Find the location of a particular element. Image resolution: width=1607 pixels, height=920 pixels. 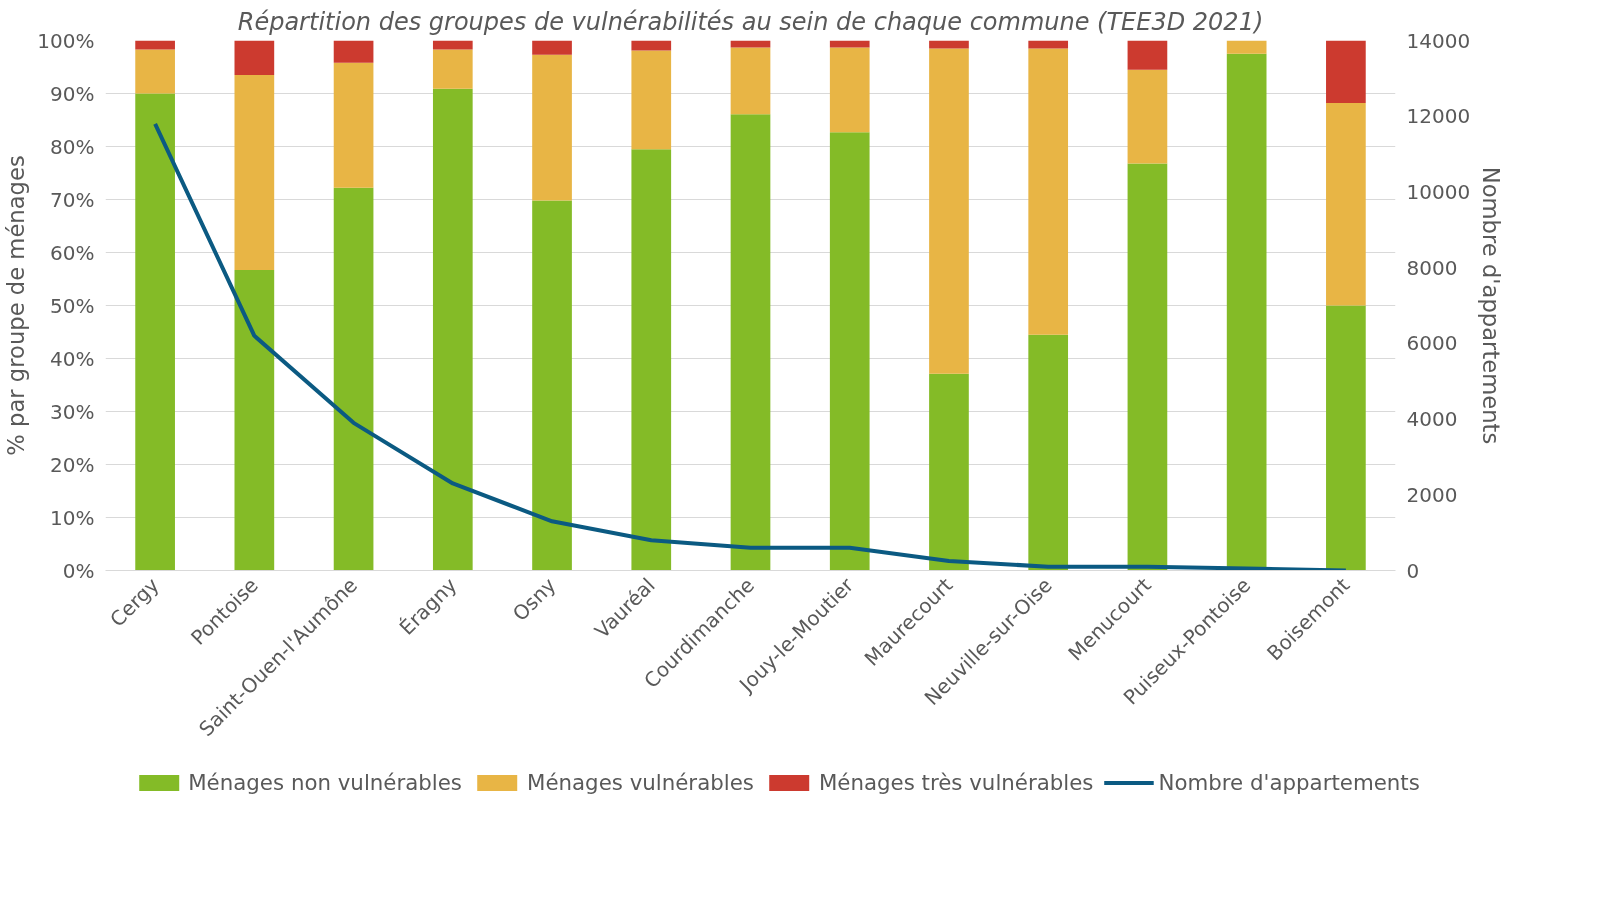

y-tick-label: 90% is located at coordinates (72, 93).